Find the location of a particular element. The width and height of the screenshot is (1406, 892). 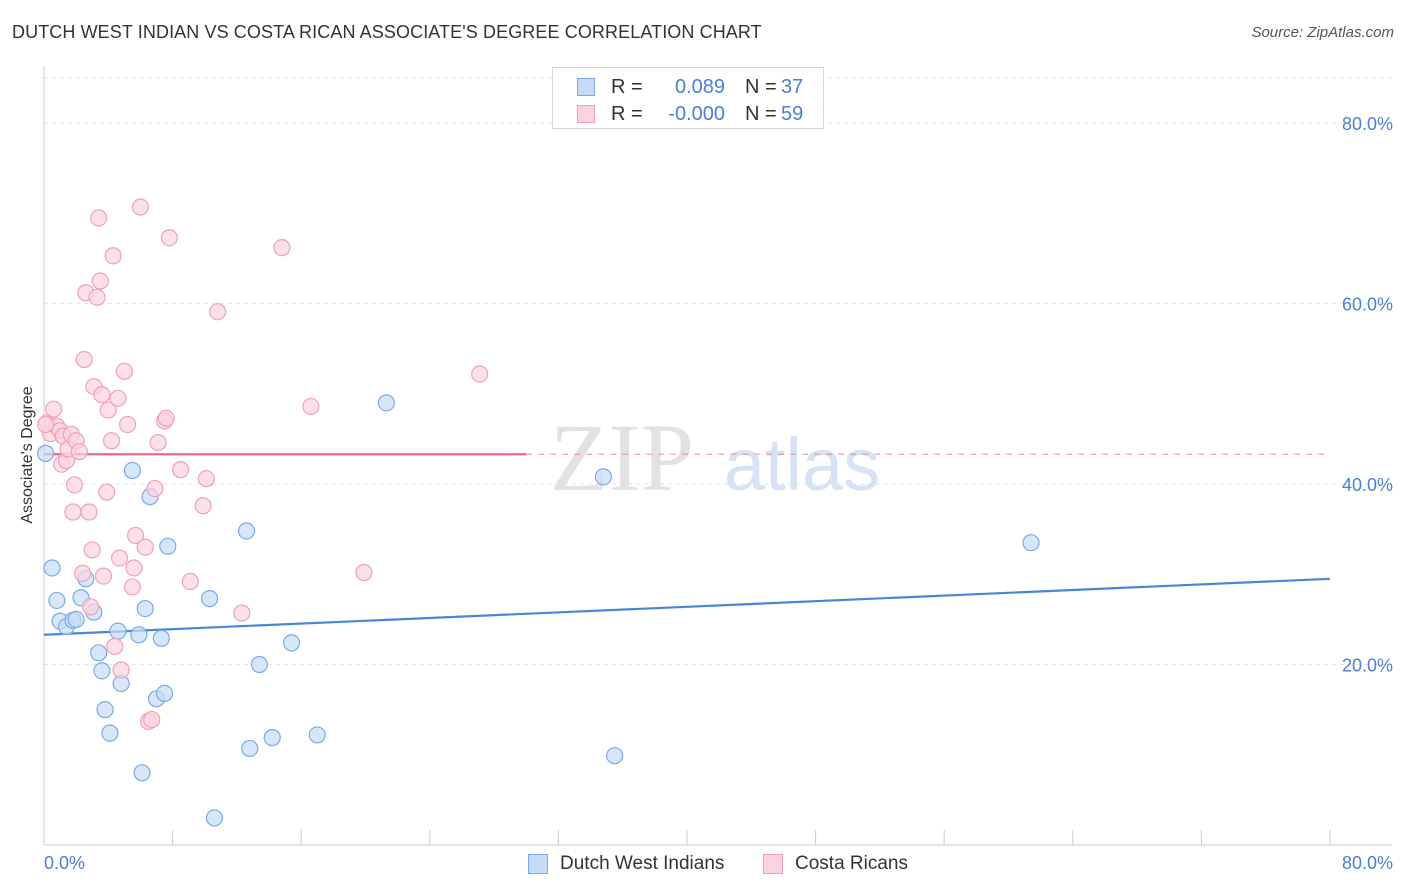

legend-n-value: 37 is located at coordinates (792, 86).